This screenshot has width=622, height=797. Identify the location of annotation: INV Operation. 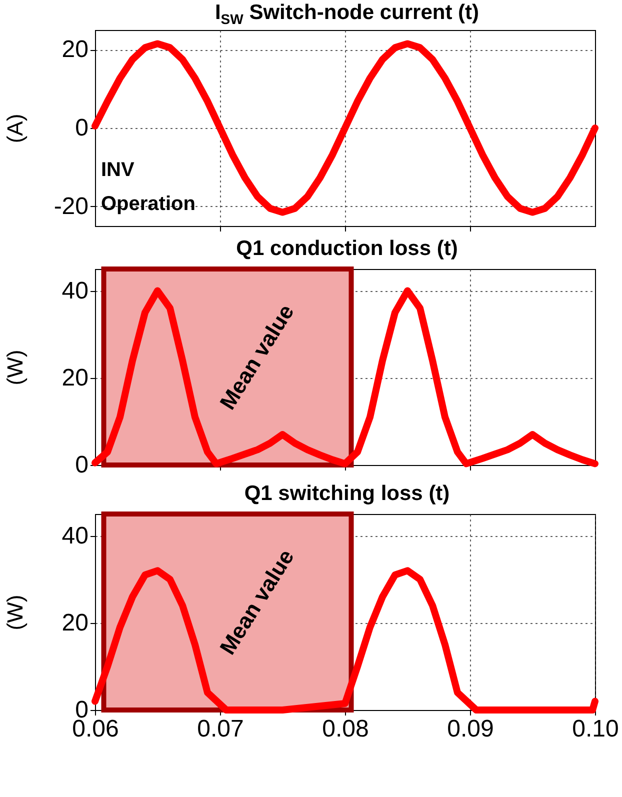
(148, 187).